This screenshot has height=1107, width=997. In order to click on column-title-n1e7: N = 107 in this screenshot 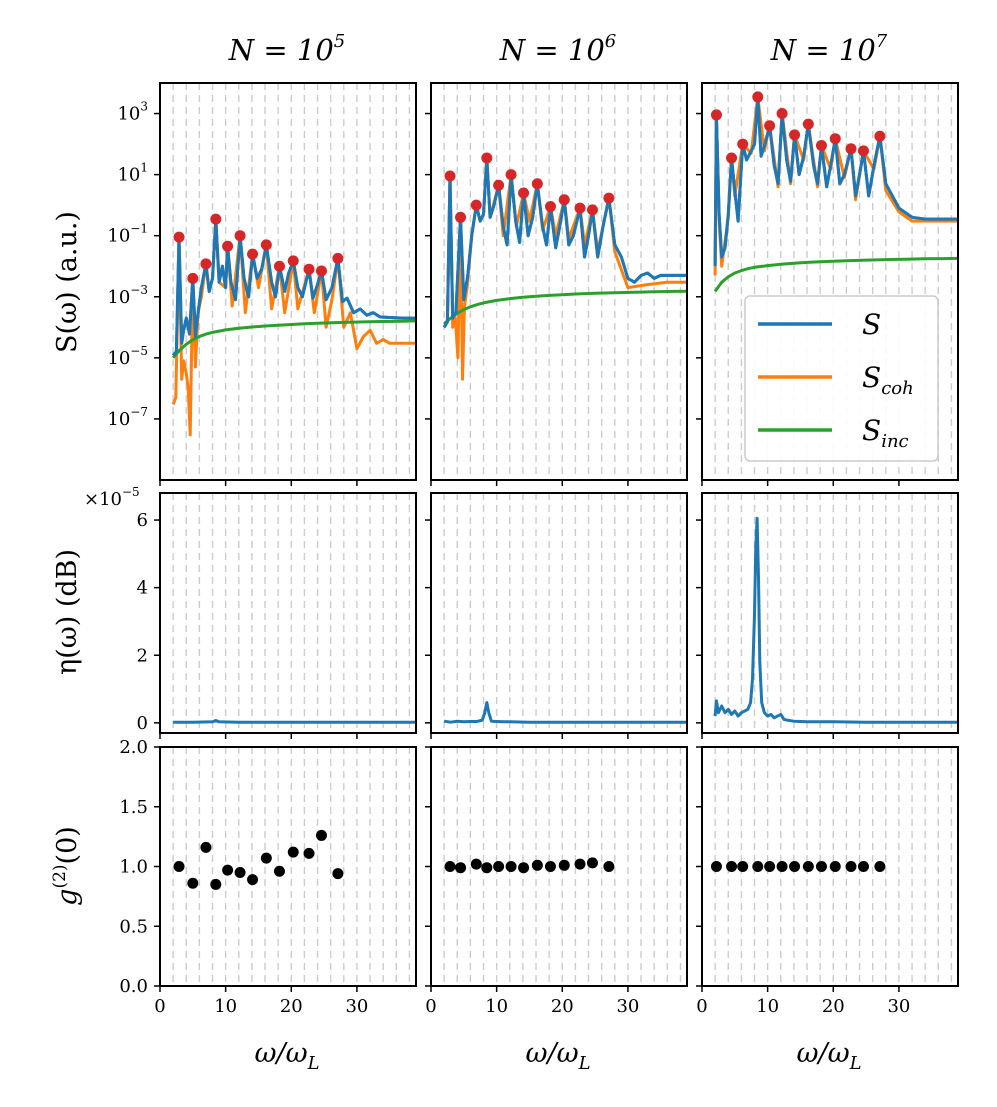, I will do `click(829, 49)`.